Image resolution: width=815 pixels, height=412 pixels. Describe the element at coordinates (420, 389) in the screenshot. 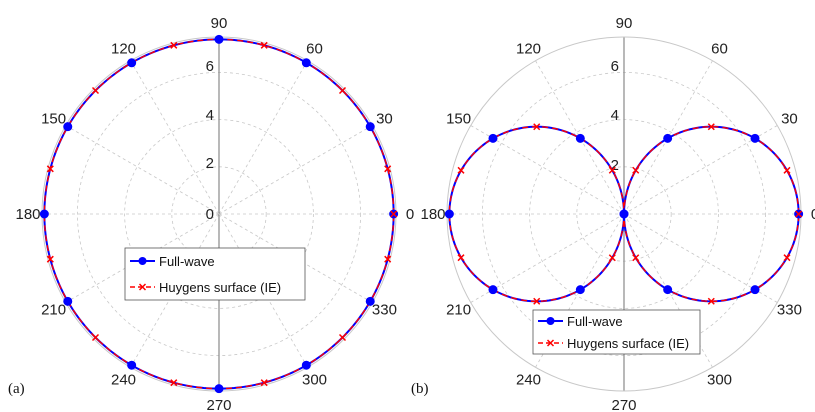

I see `panel-label: (b)` at that location.